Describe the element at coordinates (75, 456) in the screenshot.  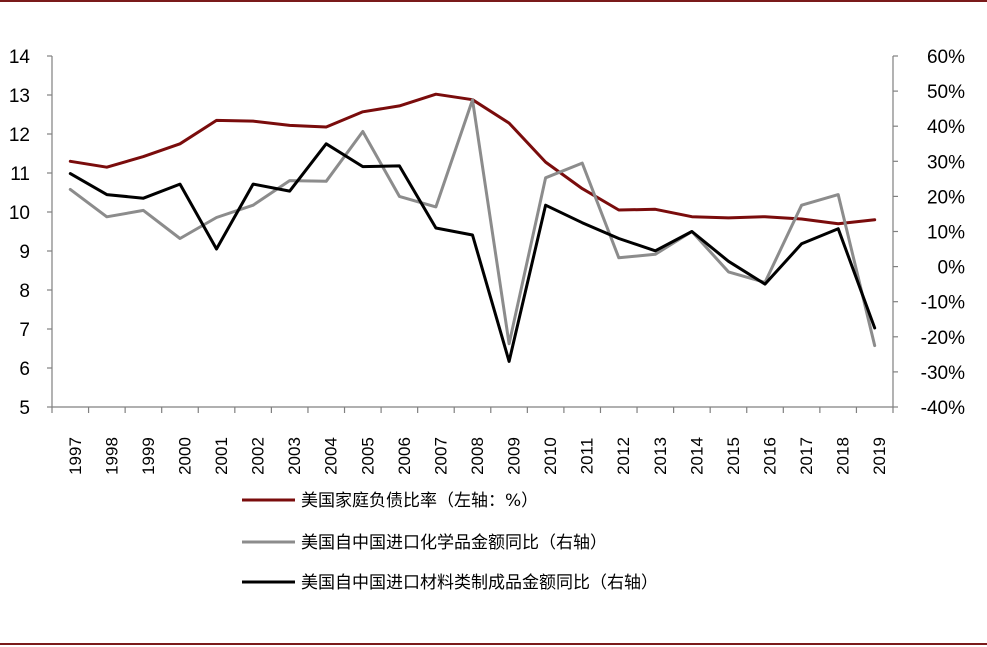
I see `x-tick-label: 1997` at that location.